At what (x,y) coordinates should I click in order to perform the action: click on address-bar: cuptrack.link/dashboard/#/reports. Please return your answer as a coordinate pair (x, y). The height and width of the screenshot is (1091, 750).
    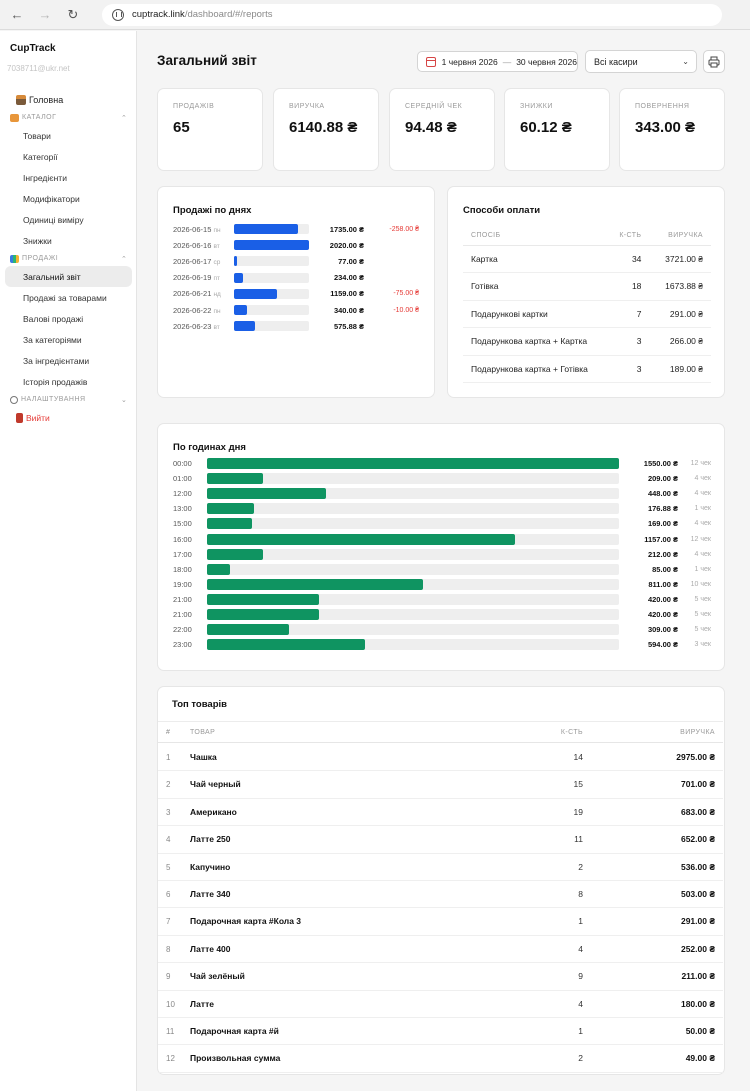
    Looking at the image, I should click on (412, 14).